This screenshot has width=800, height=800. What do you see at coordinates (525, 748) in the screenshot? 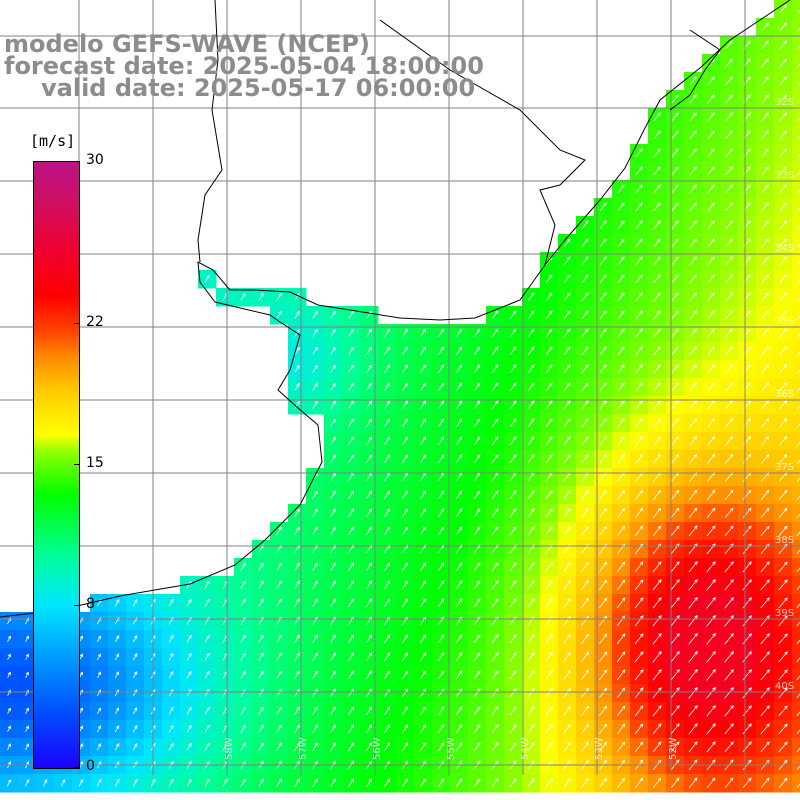
I see `longitude-label: 54W` at bounding box center [525, 748].